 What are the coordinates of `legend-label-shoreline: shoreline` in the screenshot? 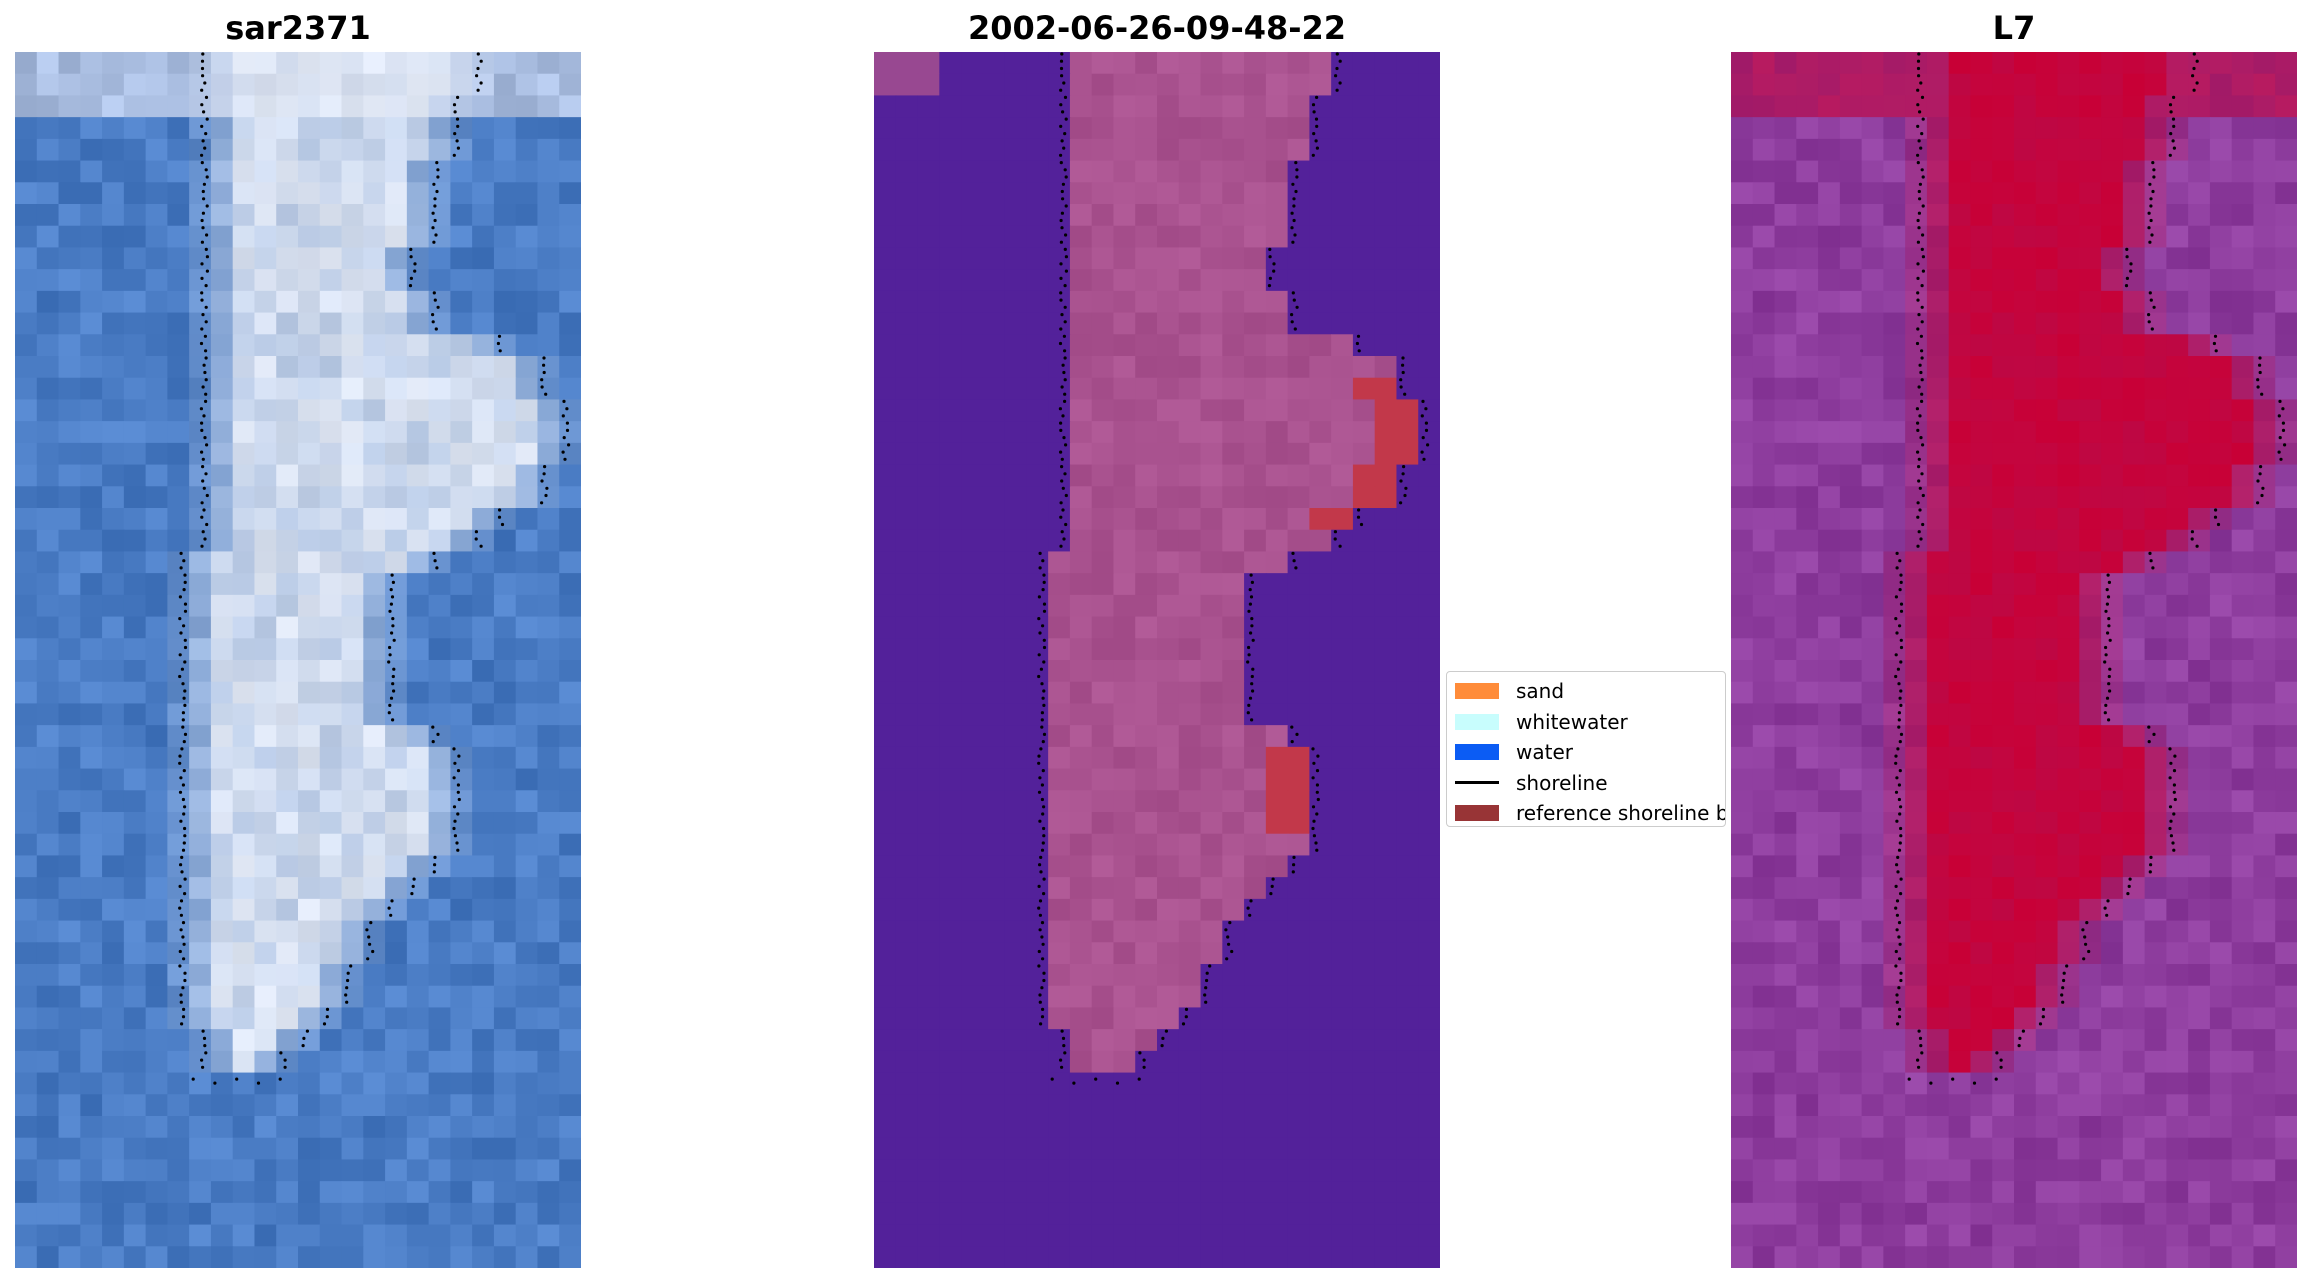 It's located at (1562, 782).